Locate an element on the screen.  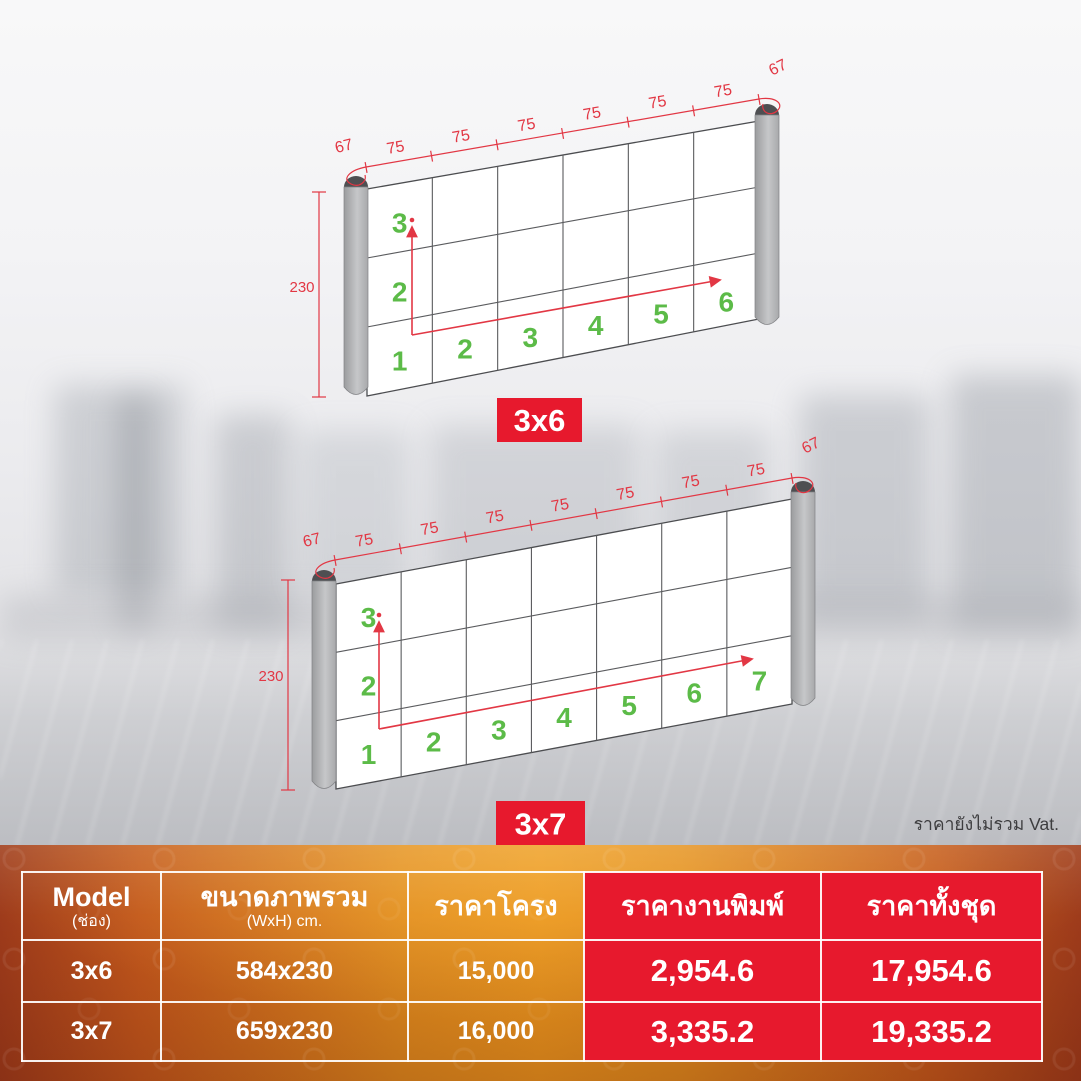
table-row-3x7: 3x7 659x230 16,000 3,335.2 19,335.2 is located at coordinates (532, 1031).